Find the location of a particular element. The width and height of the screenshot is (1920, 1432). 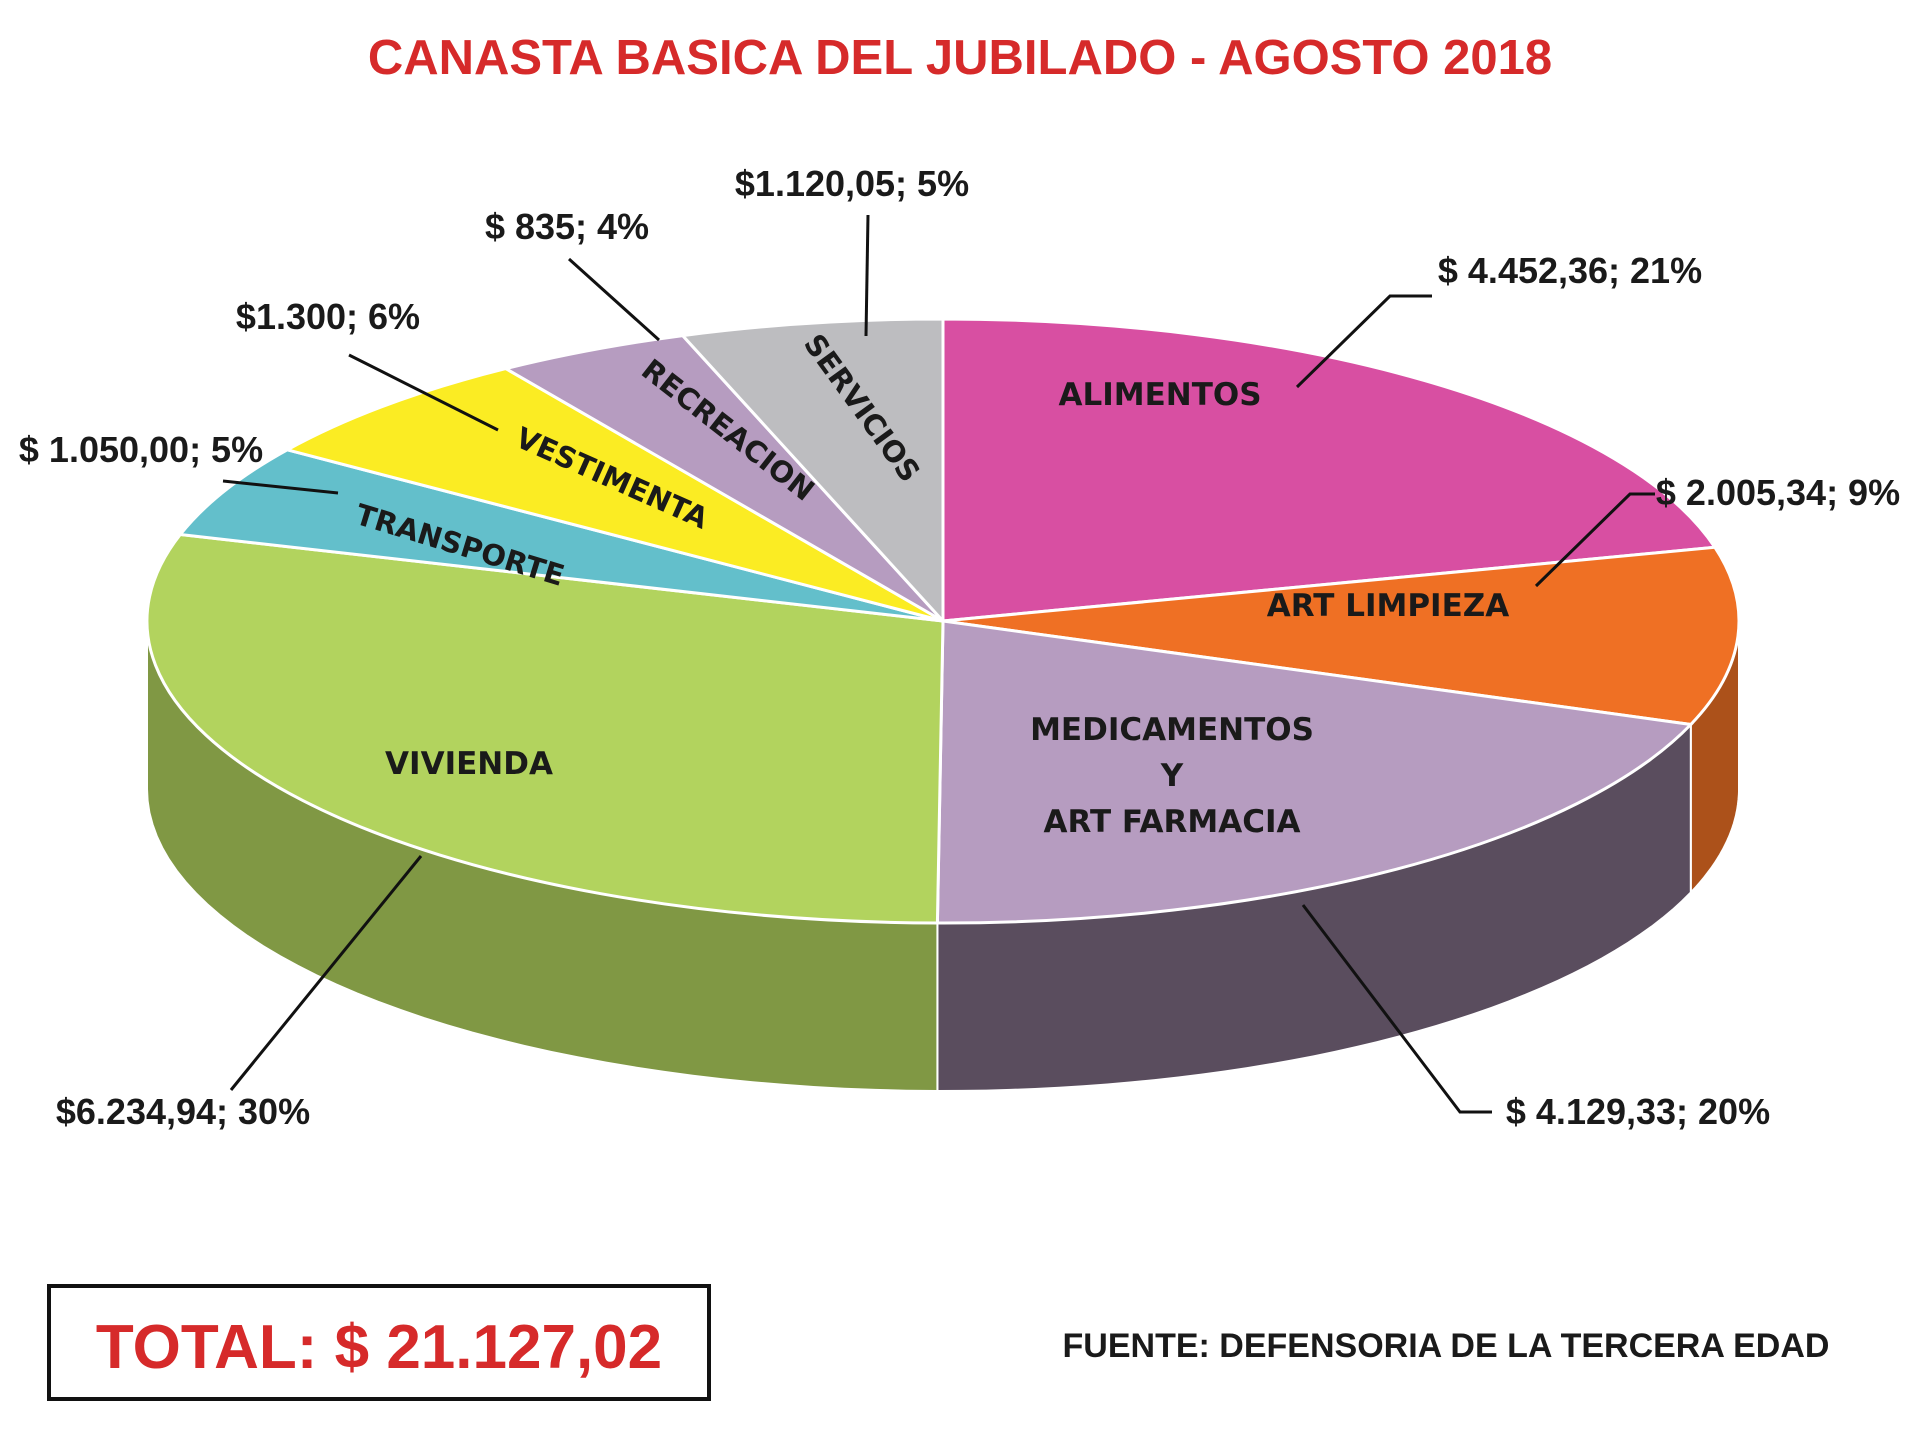

pie-slice-alimentos is located at coordinates (1329, 470).